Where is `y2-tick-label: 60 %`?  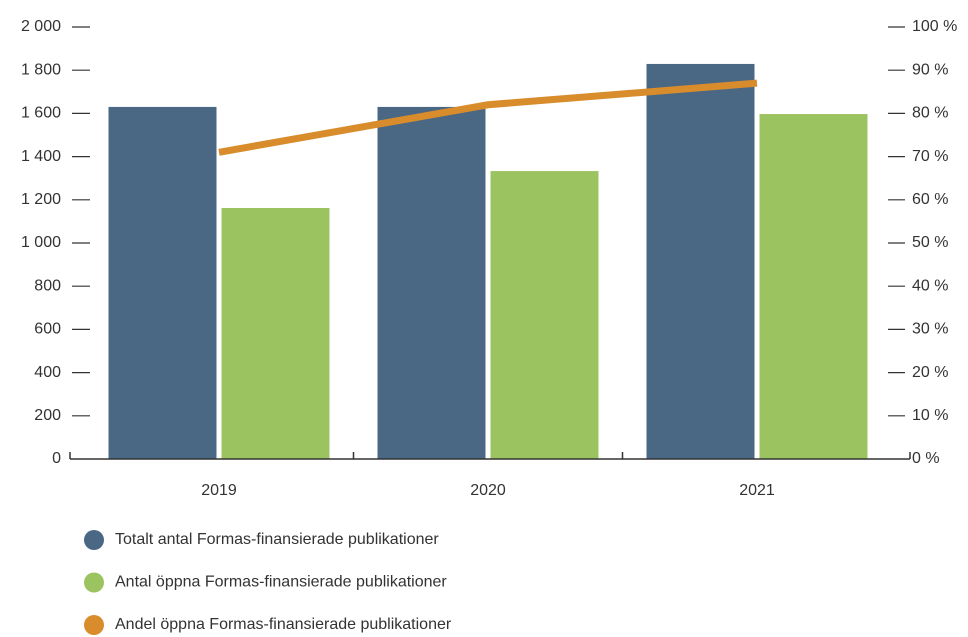
y2-tick-label: 60 % is located at coordinates (930, 199).